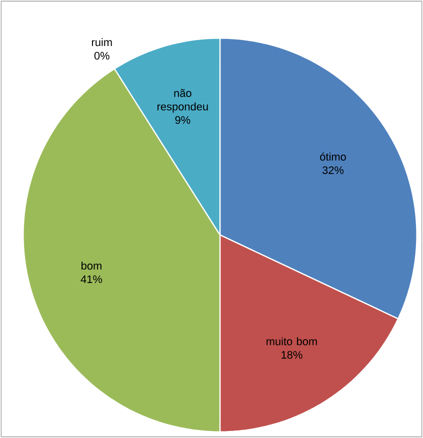 This screenshot has height=438, width=423. I want to click on slice-label: muito bom, so click(291, 341).